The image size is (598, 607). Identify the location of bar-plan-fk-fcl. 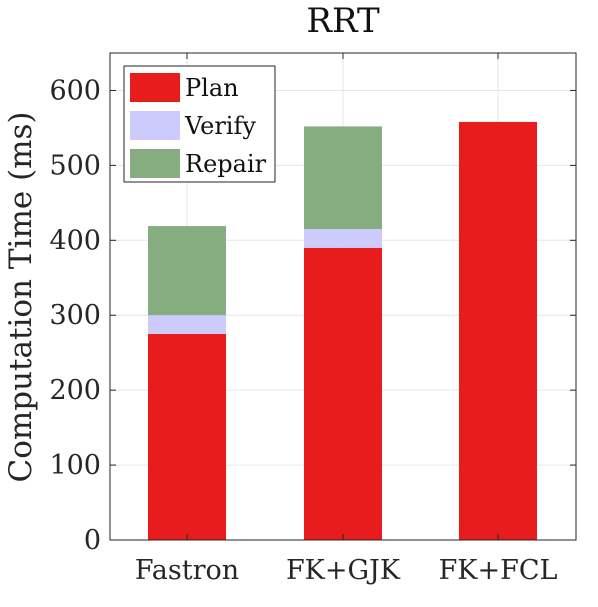
(498, 330).